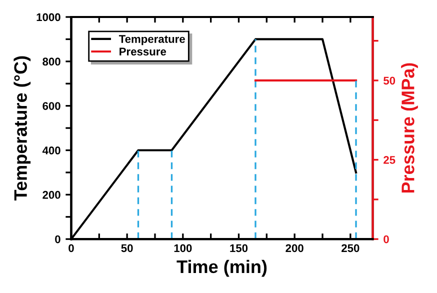 This screenshot has width=437, height=293. What do you see at coordinates (151, 40) in the screenshot?
I see `legend-label: Temperature` at bounding box center [151, 40].